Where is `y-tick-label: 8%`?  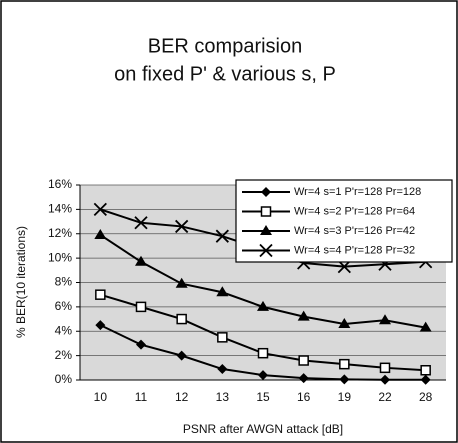
y-tick-label: 8% is located at coordinates (64, 282).